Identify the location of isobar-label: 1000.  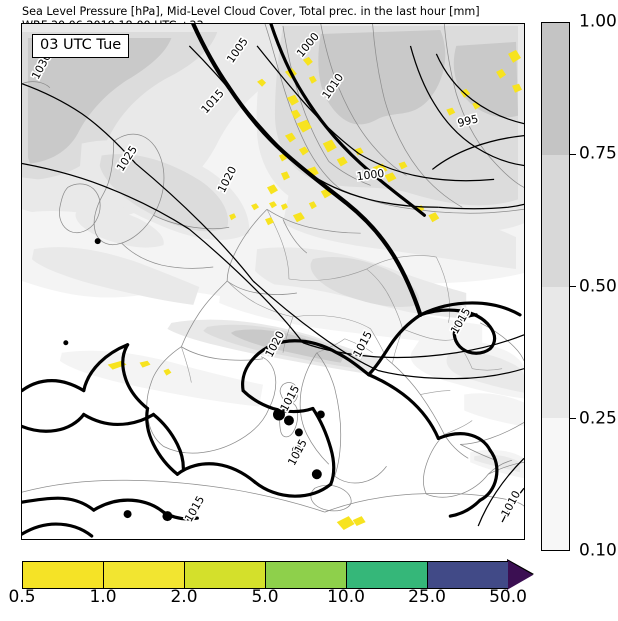
(370, 175).